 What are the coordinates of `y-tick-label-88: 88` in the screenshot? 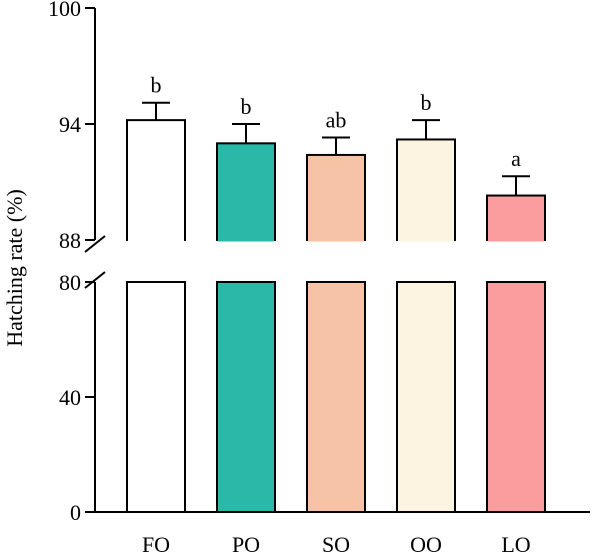 It's located at (70, 240).